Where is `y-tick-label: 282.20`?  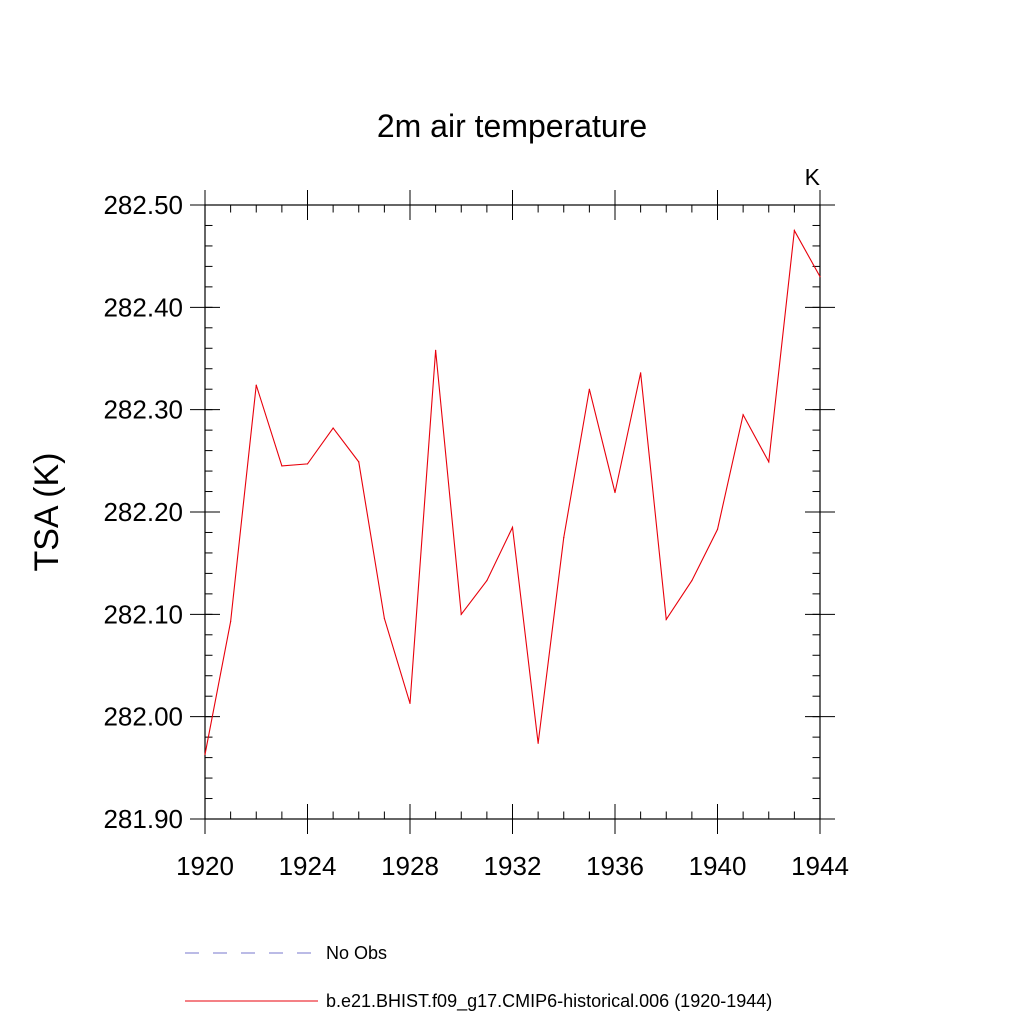
y-tick-label: 282.20 is located at coordinates (143, 512).